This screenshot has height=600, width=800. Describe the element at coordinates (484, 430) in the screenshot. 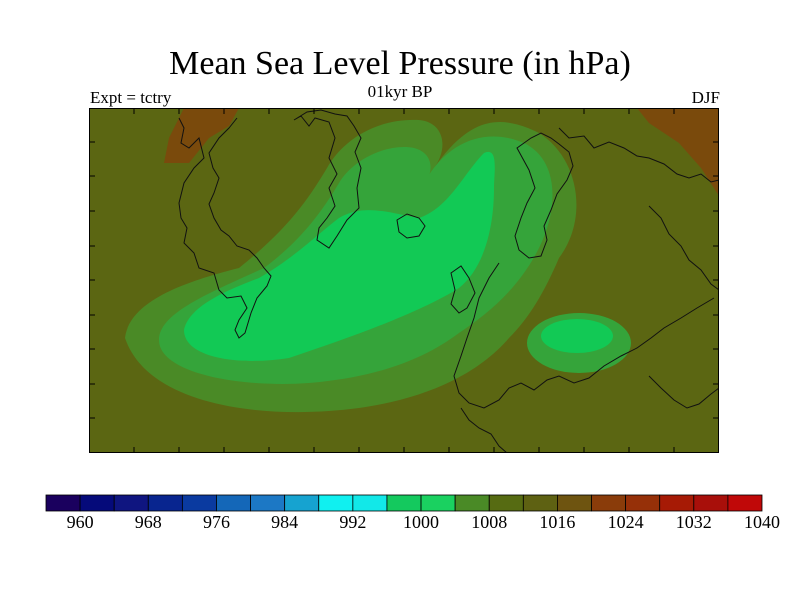

I see `coastline-africa` at that location.